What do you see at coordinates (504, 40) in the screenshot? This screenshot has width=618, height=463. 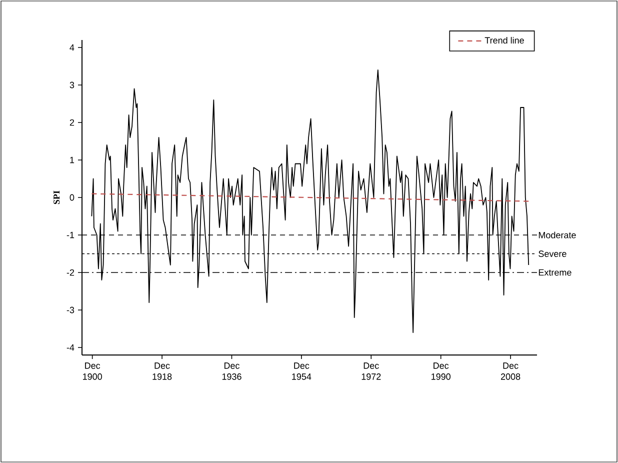 I see `legend-label: Trend line` at bounding box center [504, 40].